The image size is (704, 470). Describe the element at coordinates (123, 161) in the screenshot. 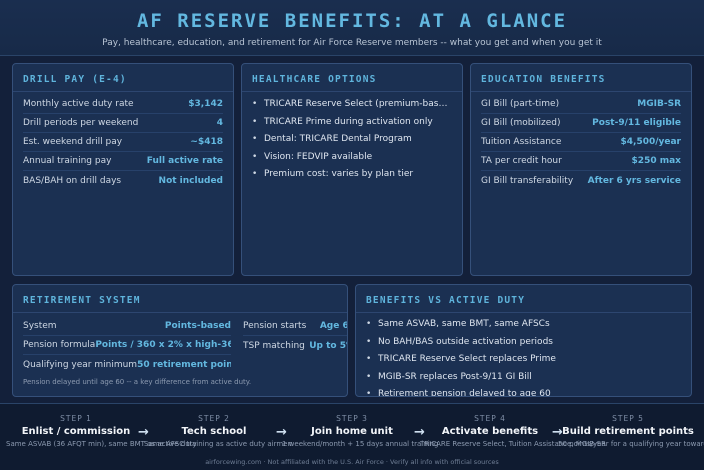

I see `drill-pay-row: Annual training pay Full active rate` at that location.